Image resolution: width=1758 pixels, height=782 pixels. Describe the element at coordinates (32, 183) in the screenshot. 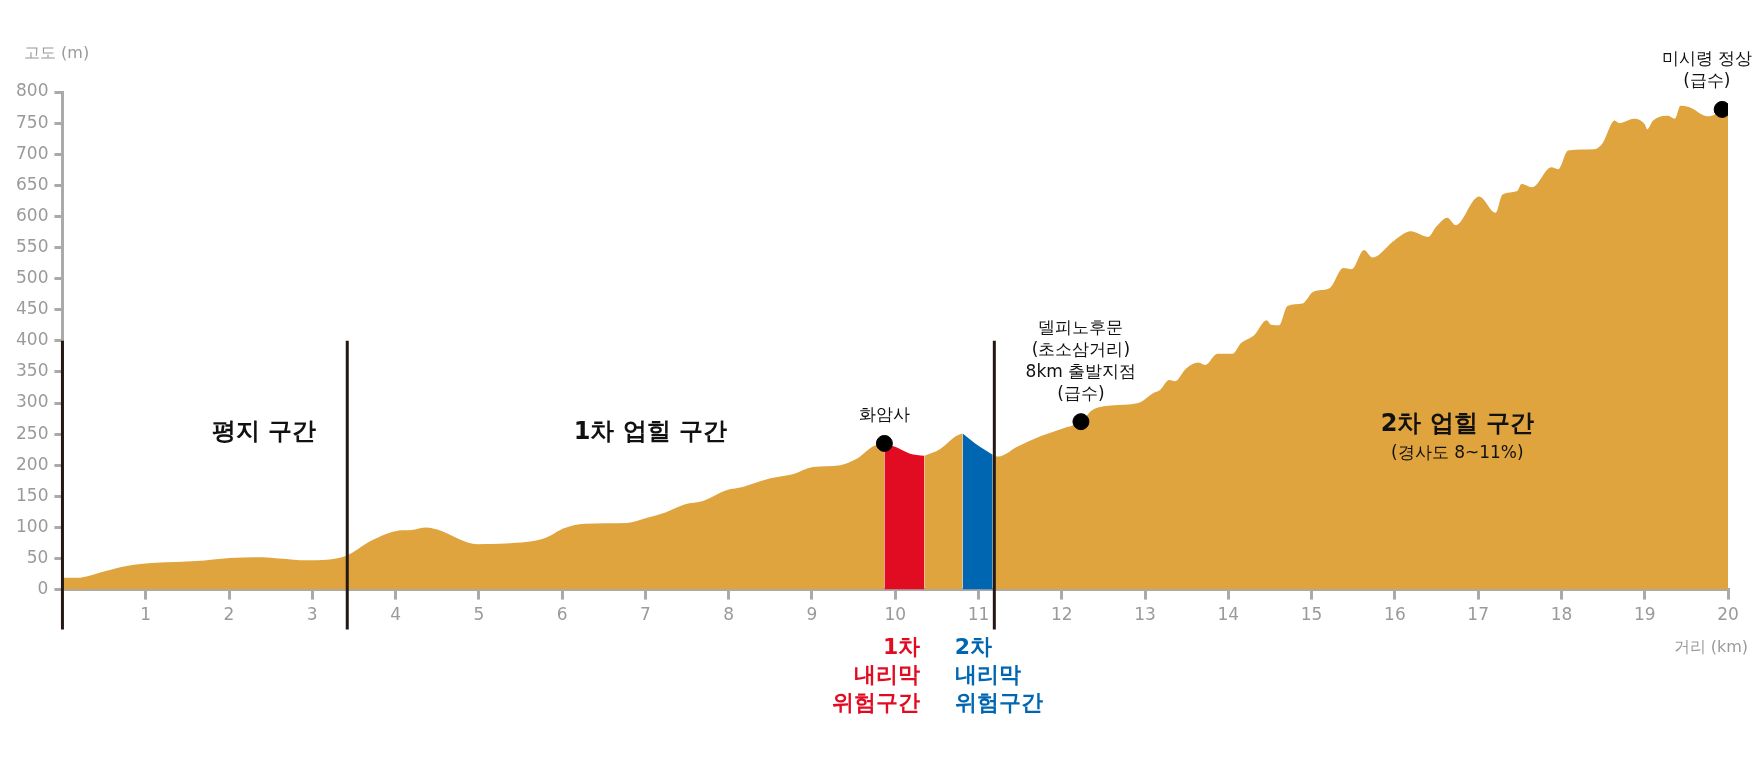

I see `y-tick-label: 650` at that location.